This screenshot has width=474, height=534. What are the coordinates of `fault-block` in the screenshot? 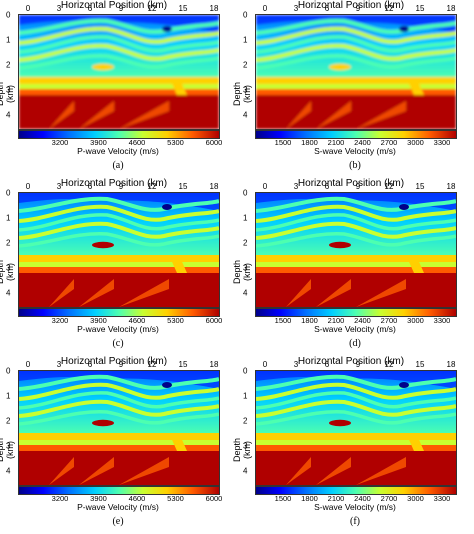 It's located at (415, 442).